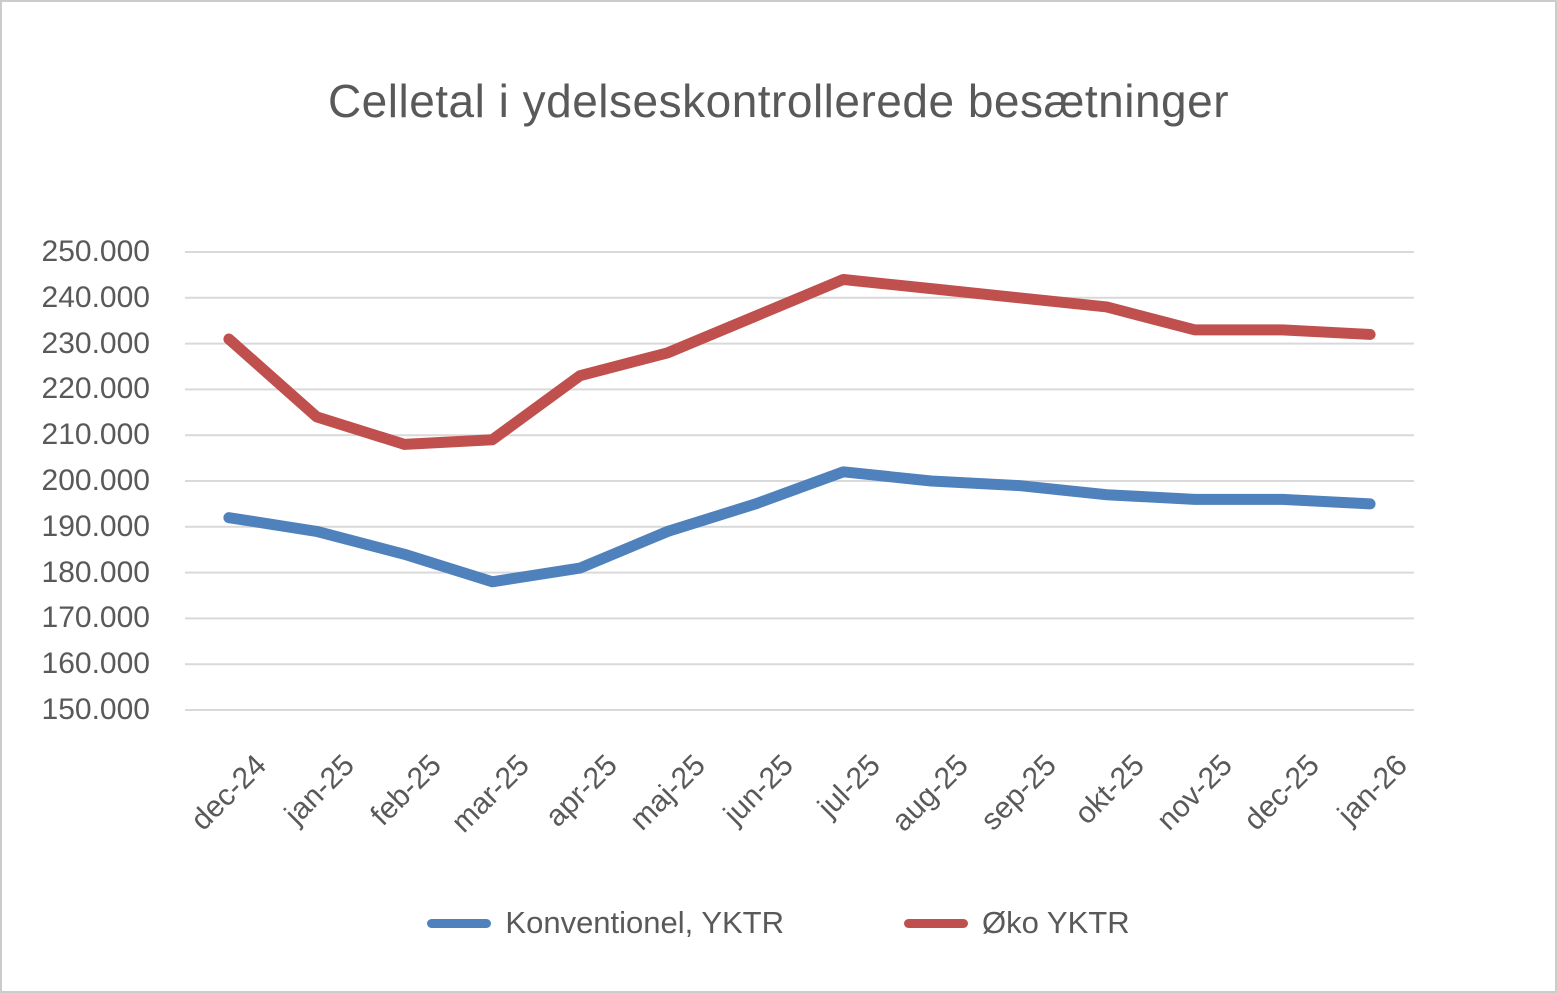 The height and width of the screenshot is (993, 1557). I want to click on legend-swatch-konventionel, so click(459, 923).